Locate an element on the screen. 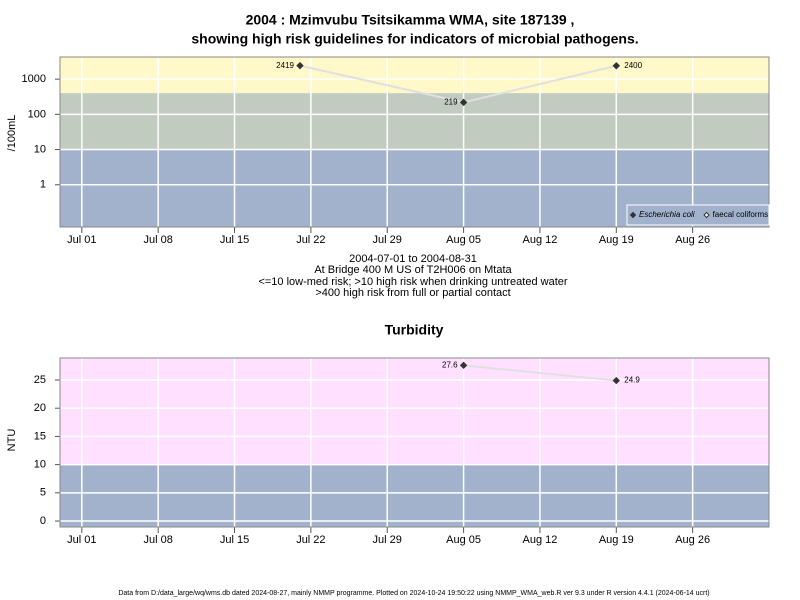 Image resolution: width=800 pixels, height=600 pixels. y-axis-label: NTU is located at coordinates (12, 440).